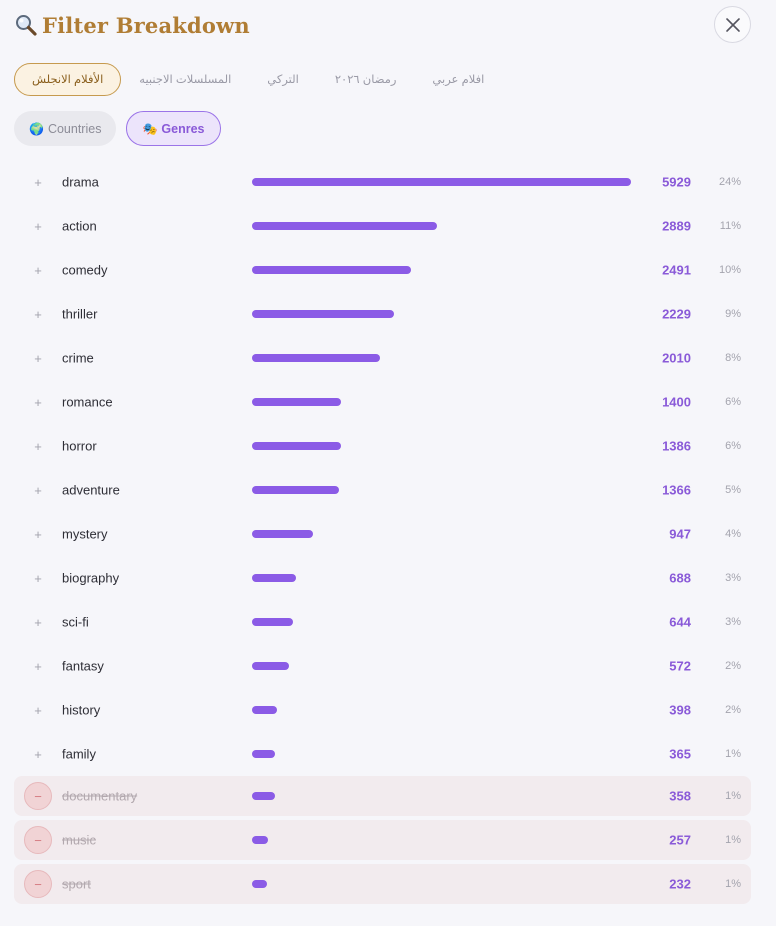  Describe the element at coordinates (680, 622) in the screenshot. I see `genre-count: 644` at that location.